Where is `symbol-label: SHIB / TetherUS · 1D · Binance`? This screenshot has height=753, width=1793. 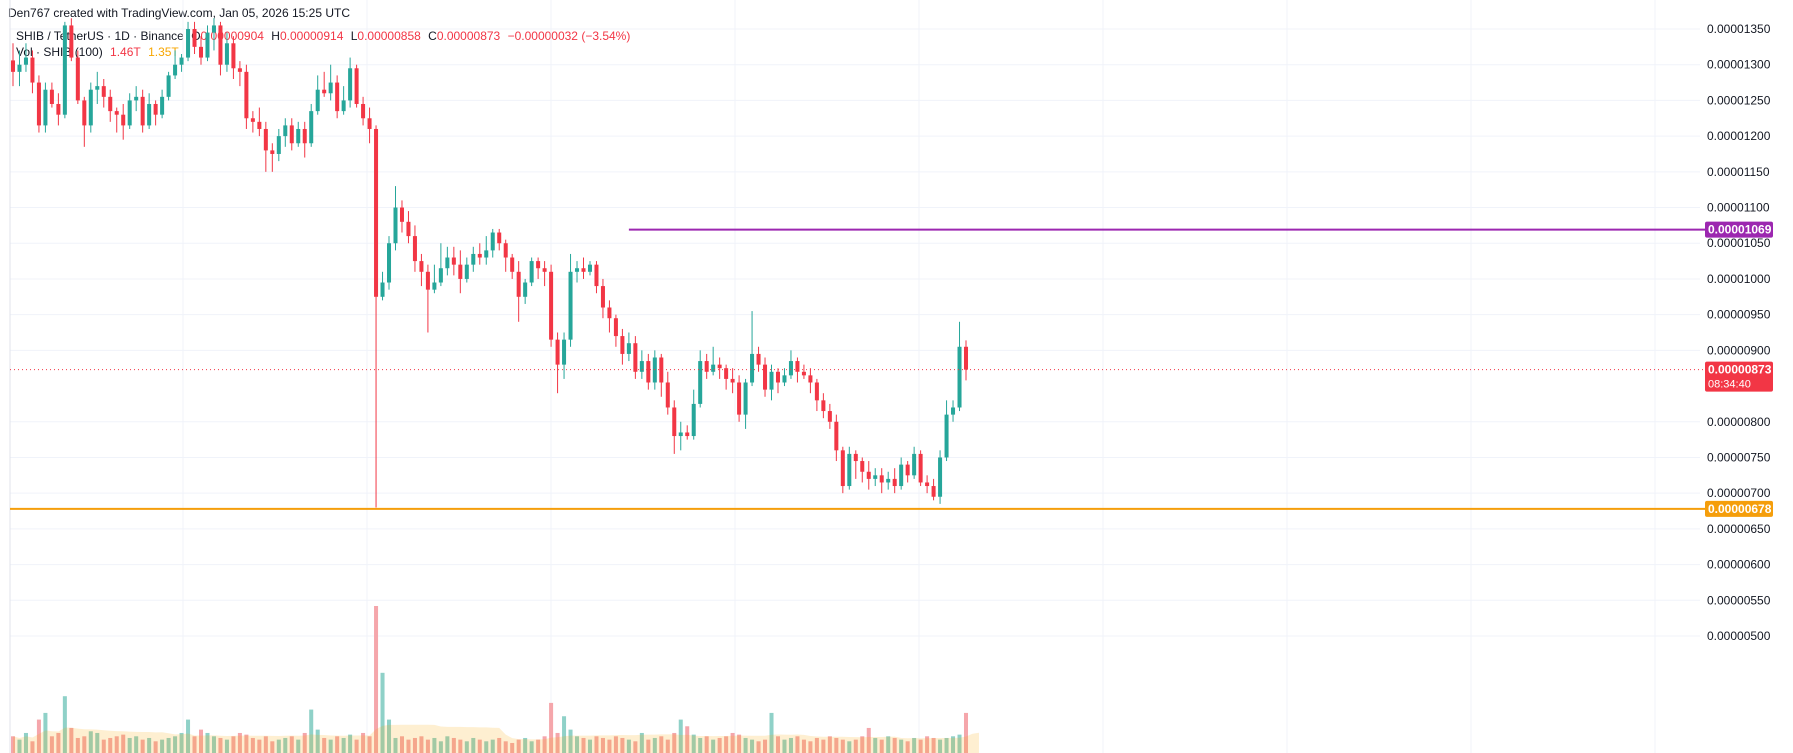
symbol-label: SHIB / TetherUS · 1D · Binance is located at coordinates (100, 36).